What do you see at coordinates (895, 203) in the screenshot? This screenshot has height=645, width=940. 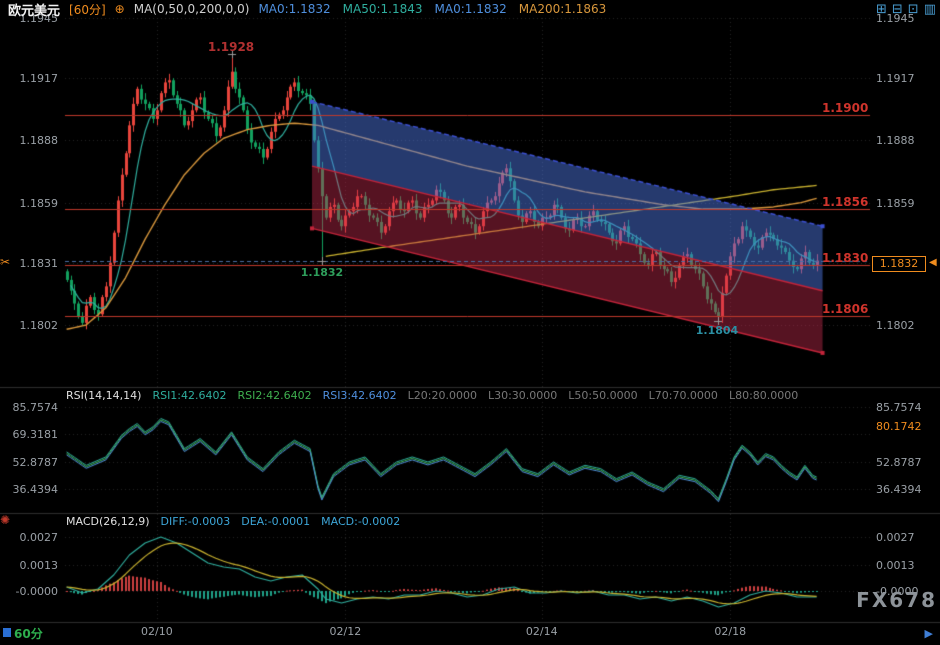 I see `price-axis-label-right: 1.1859` at bounding box center [895, 203].